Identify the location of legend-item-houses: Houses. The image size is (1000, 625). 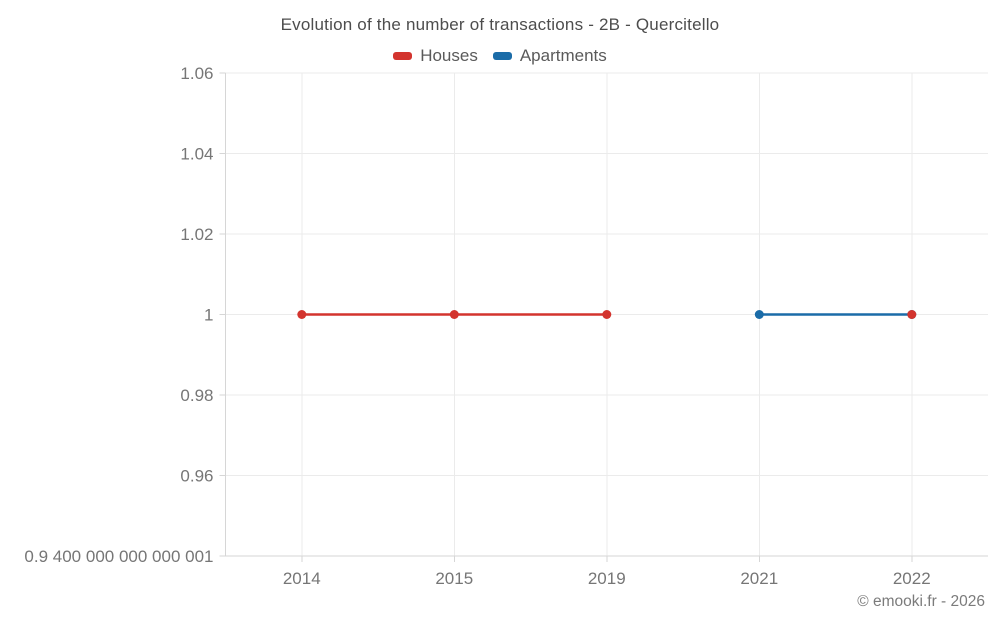
(435, 56).